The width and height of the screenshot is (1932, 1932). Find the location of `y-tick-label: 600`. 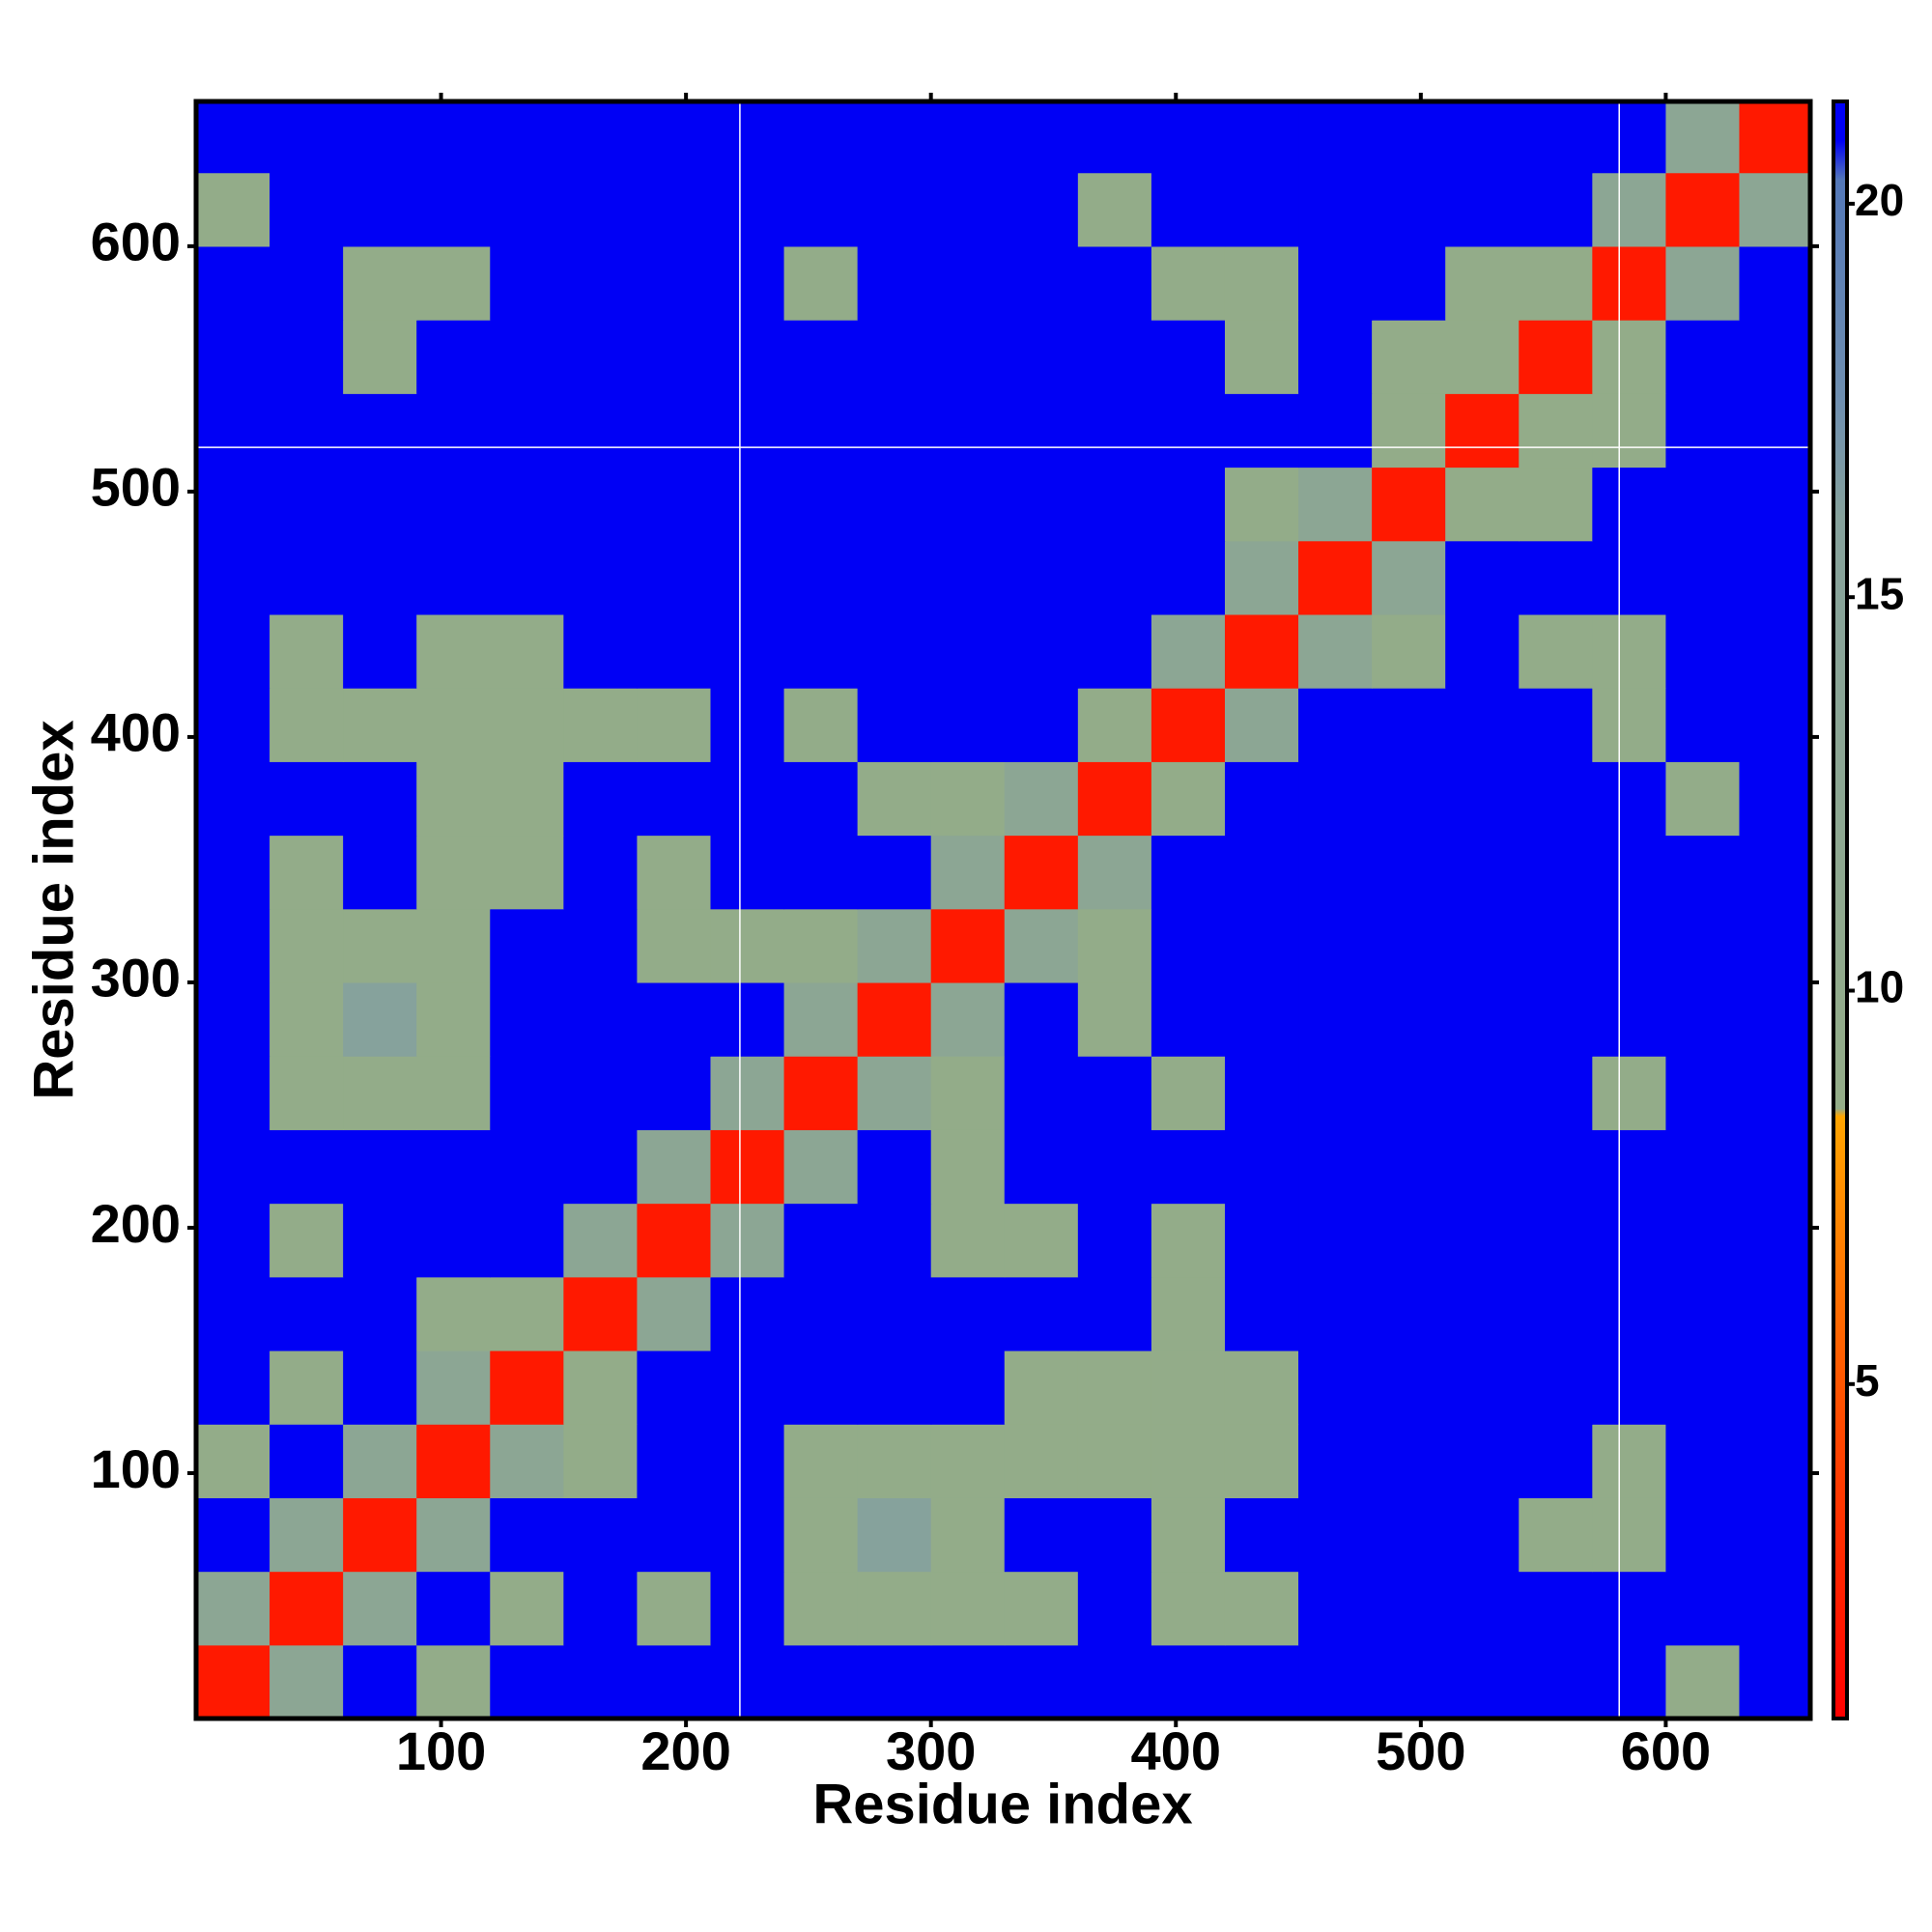

y-tick-label: 600 is located at coordinates (136, 242).